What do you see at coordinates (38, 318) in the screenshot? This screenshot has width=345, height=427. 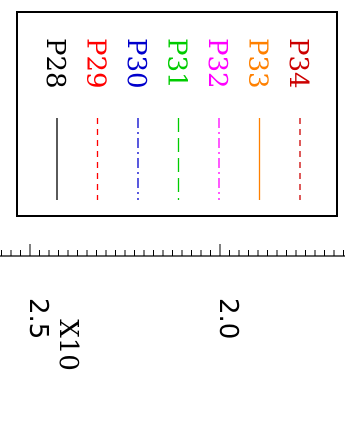 I see `tick-label-2-5: 2.5` at bounding box center [38, 318].